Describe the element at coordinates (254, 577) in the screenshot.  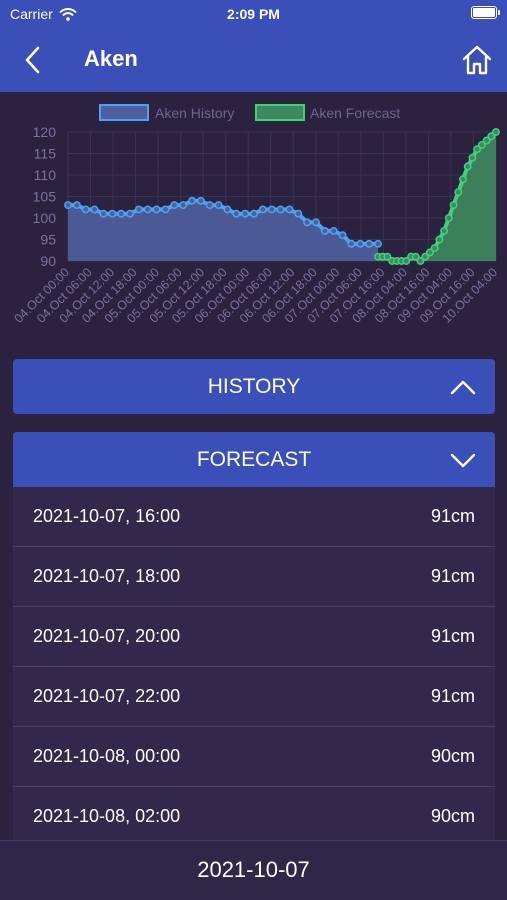
I see `list-item: 2021-10-07, 18:00 91cm` at that location.